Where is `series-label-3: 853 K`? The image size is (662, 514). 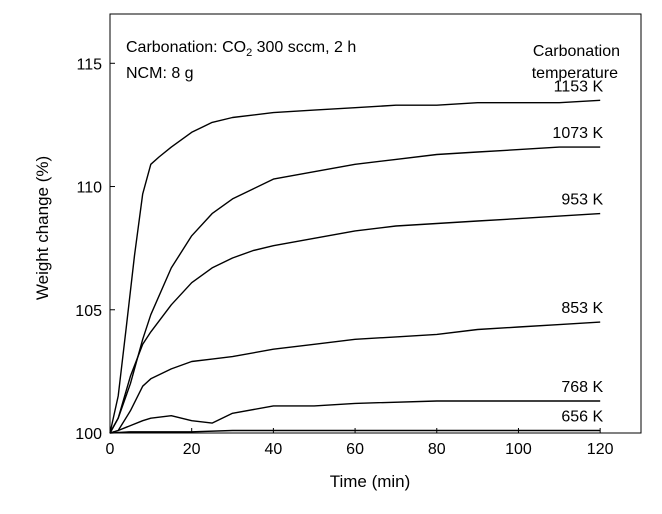 series-label-3: 853 K is located at coordinates (582, 308).